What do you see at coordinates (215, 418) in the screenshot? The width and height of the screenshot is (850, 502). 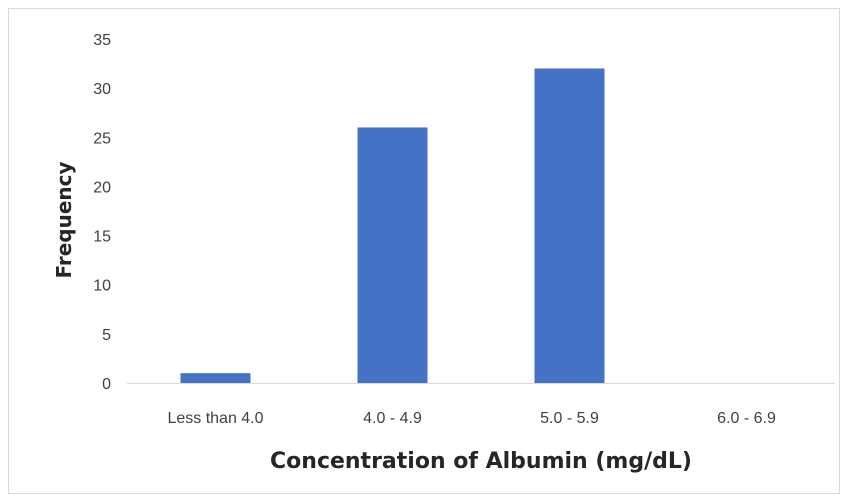 I see `x-tick-label: Less than 4.0` at bounding box center [215, 418].